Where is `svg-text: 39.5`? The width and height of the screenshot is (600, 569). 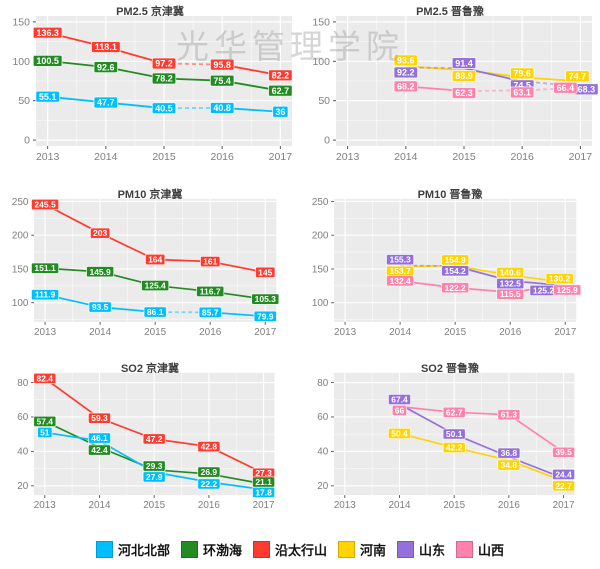
svg-text: 39.5 is located at coordinates (563, 452).